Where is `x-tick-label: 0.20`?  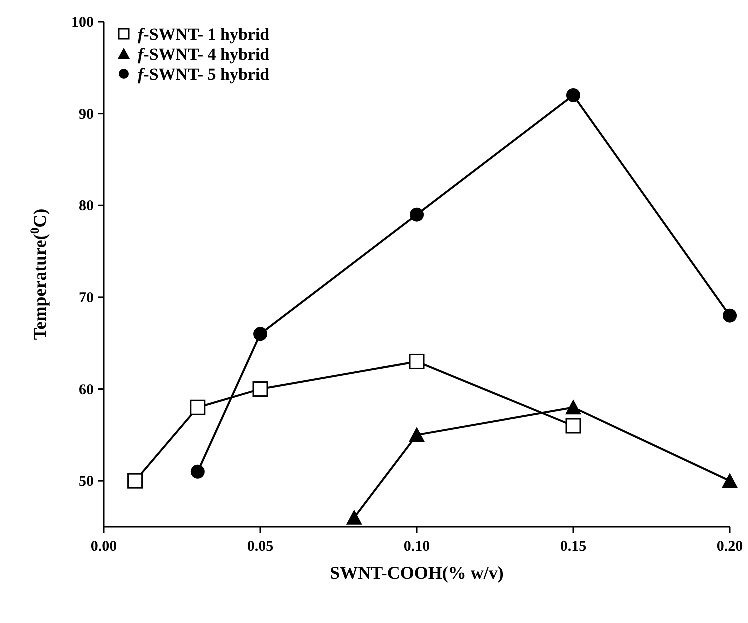
x-tick-label: 0.20 is located at coordinates (730, 547).